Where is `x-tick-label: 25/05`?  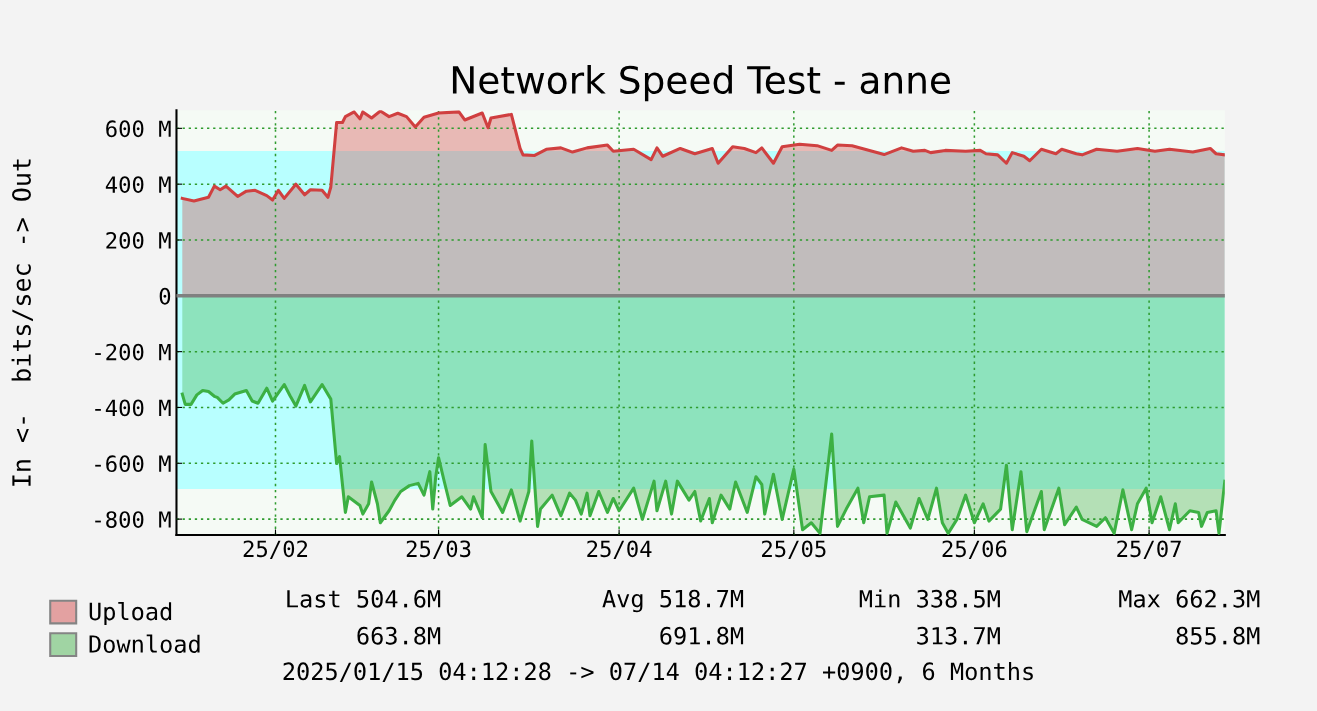 x-tick-label: 25/05 is located at coordinates (794, 549).